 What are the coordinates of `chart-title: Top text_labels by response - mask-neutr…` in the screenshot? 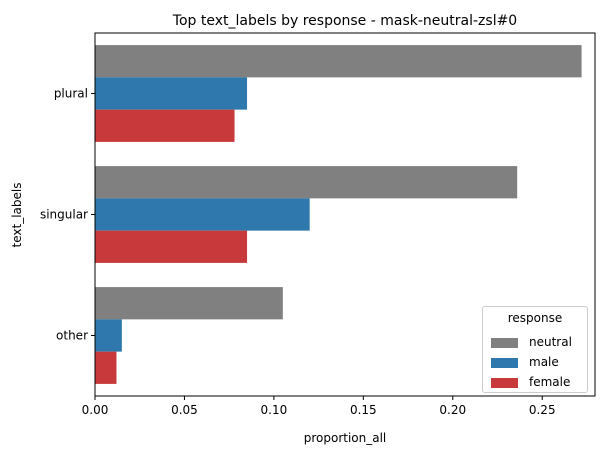 It's located at (344, 21).